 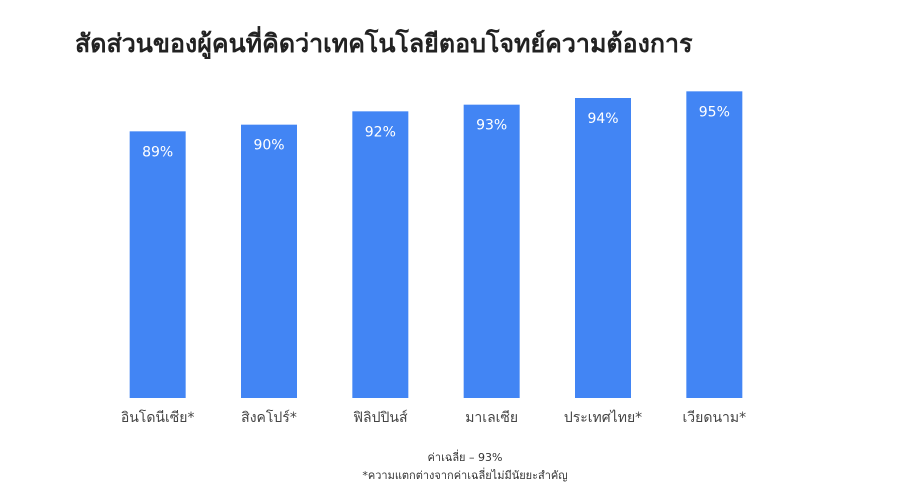 I want to click on x-tick-label: มาเลเซีย, so click(x=491, y=418).